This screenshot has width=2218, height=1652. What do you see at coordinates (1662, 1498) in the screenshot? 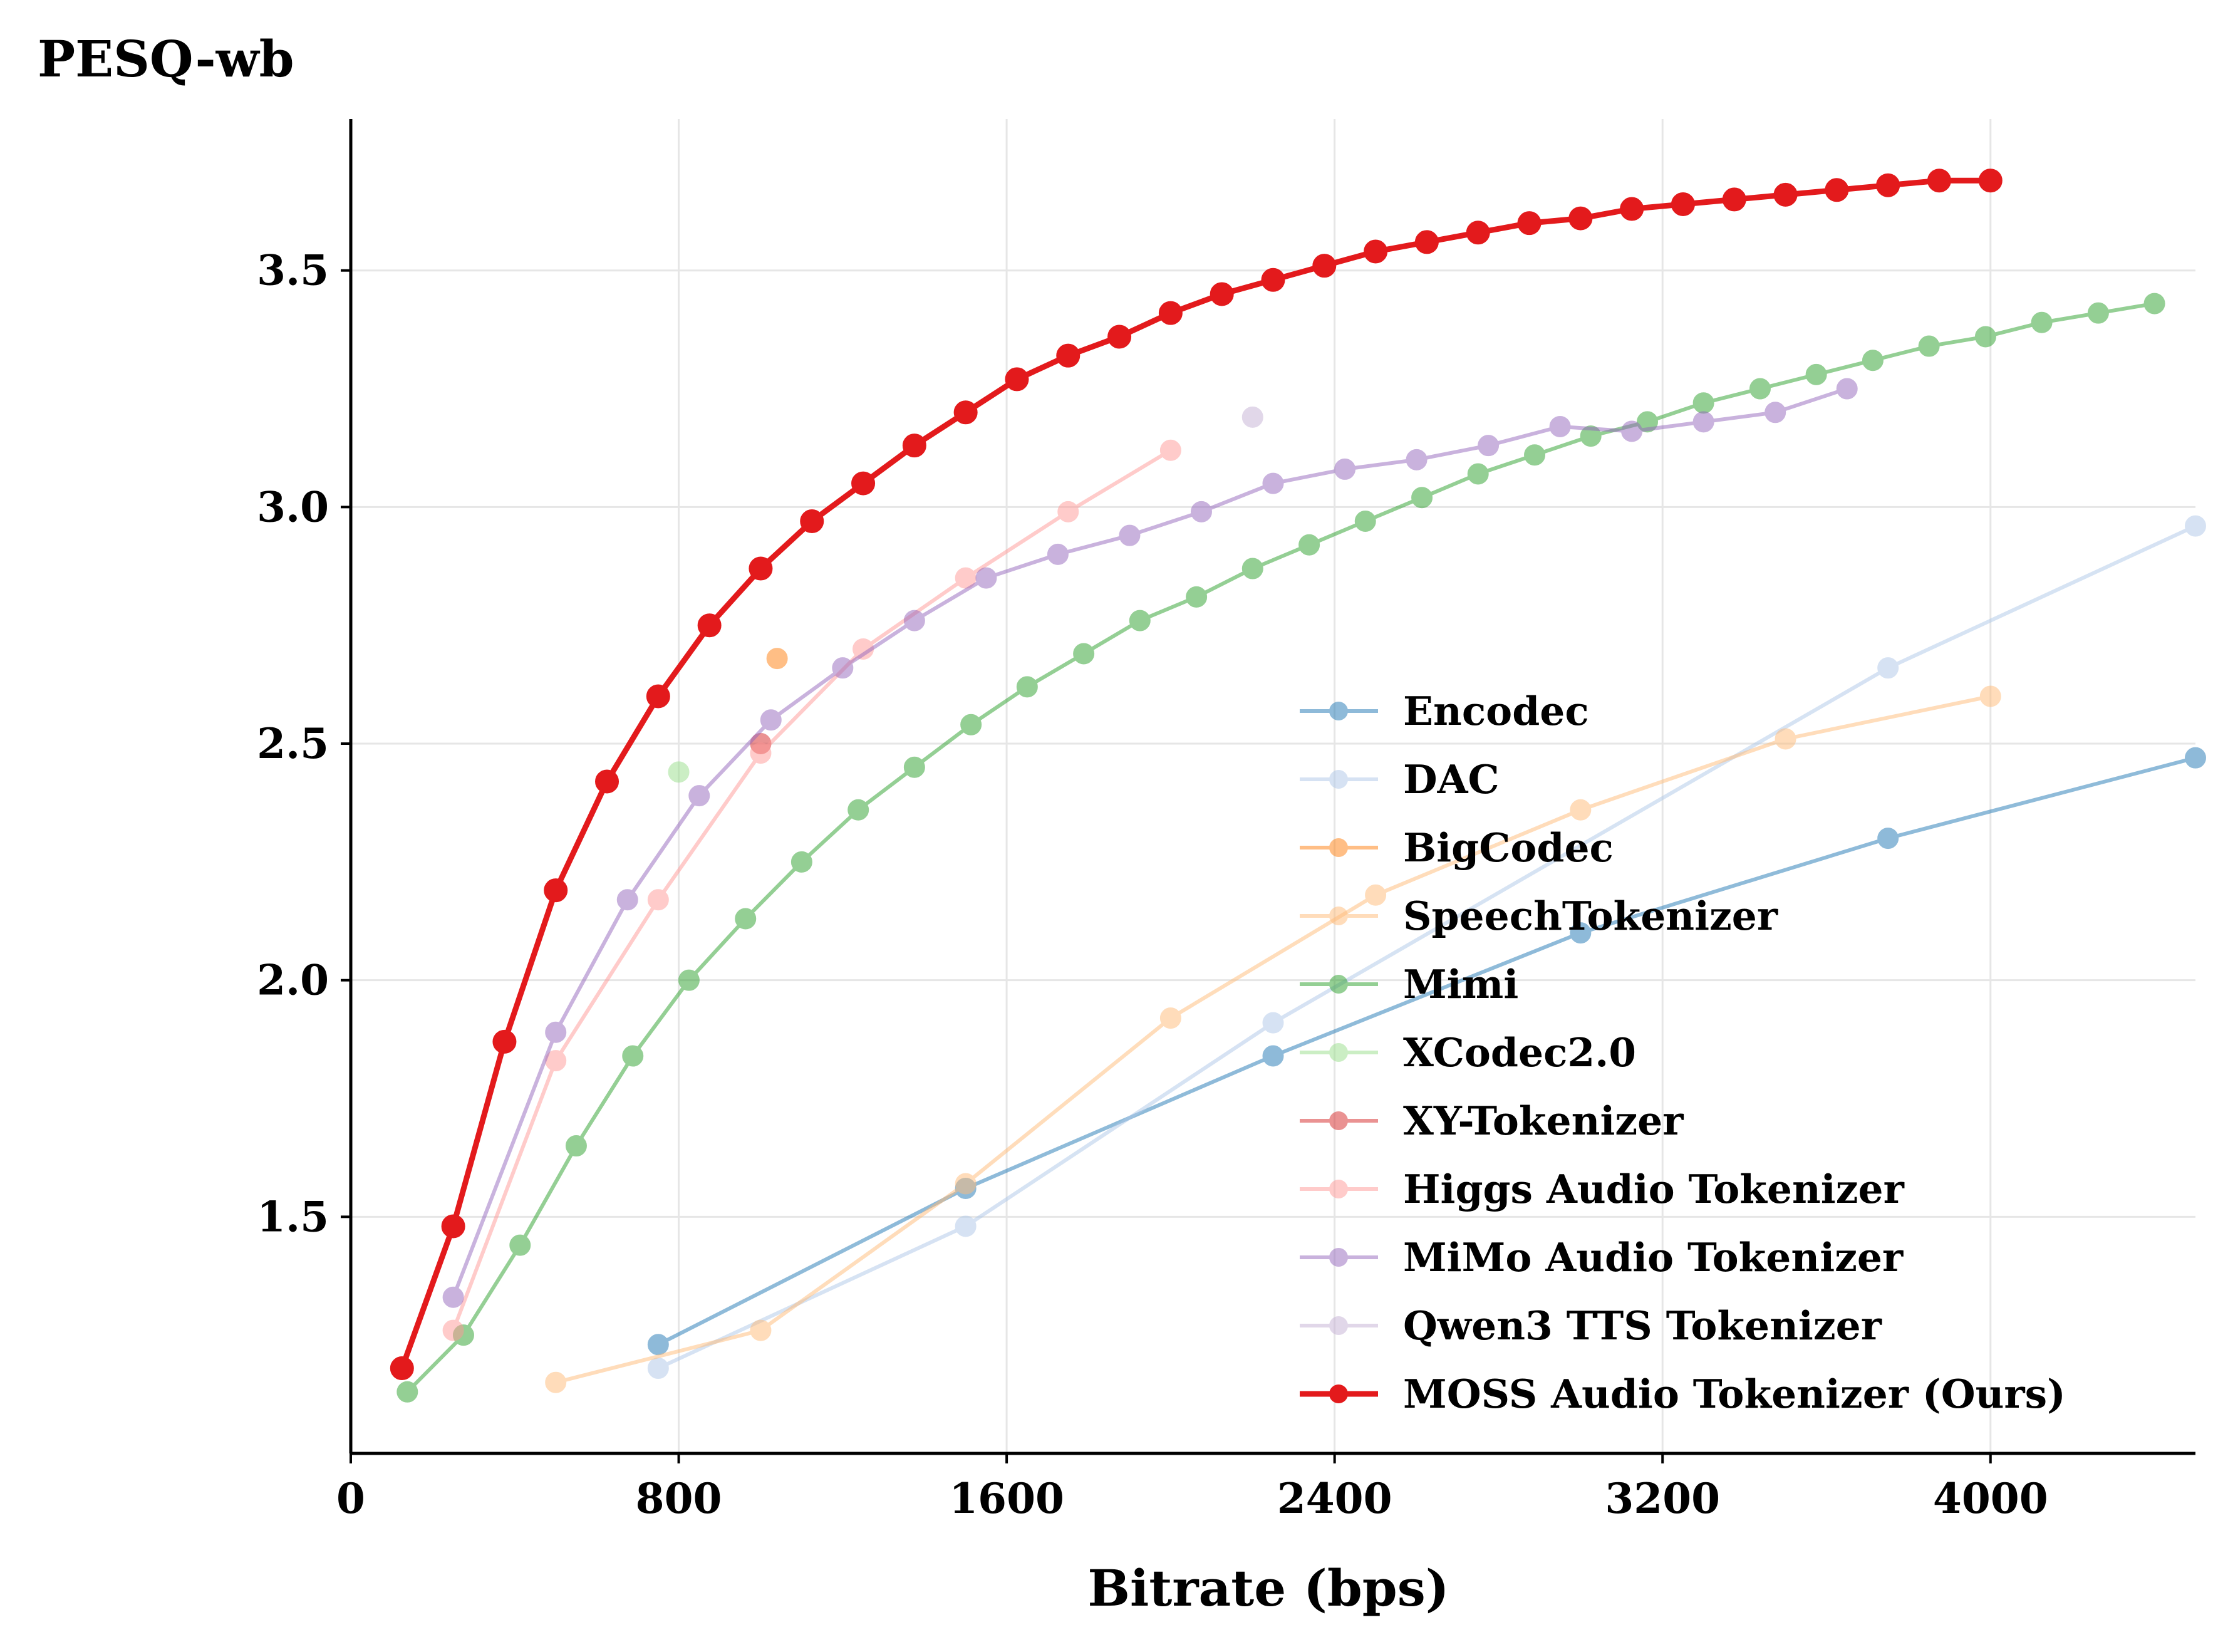
I see `x-tick-label: 3200` at bounding box center [1662, 1498].